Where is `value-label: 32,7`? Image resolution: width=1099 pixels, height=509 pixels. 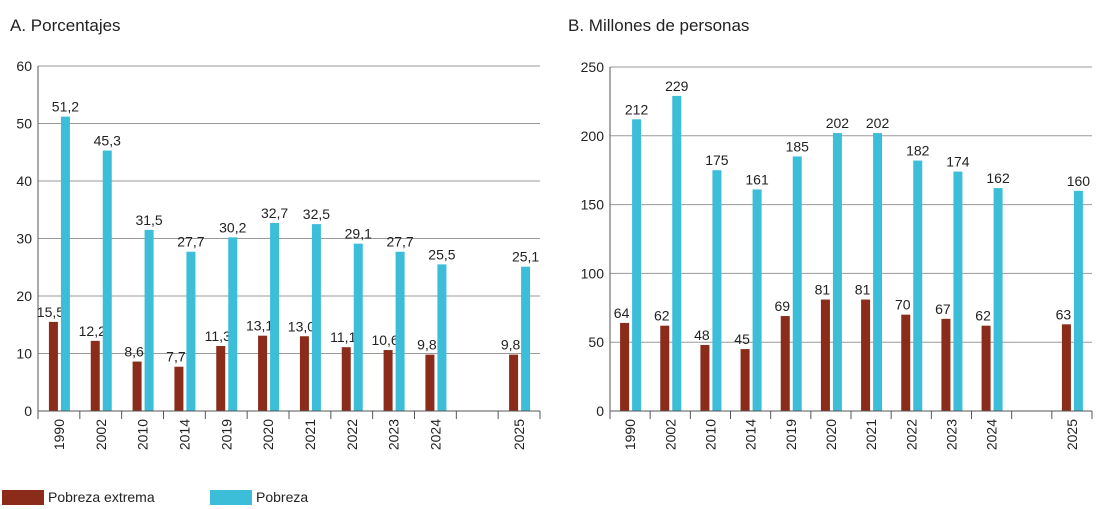 value-label: 32,7 is located at coordinates (274, 213).